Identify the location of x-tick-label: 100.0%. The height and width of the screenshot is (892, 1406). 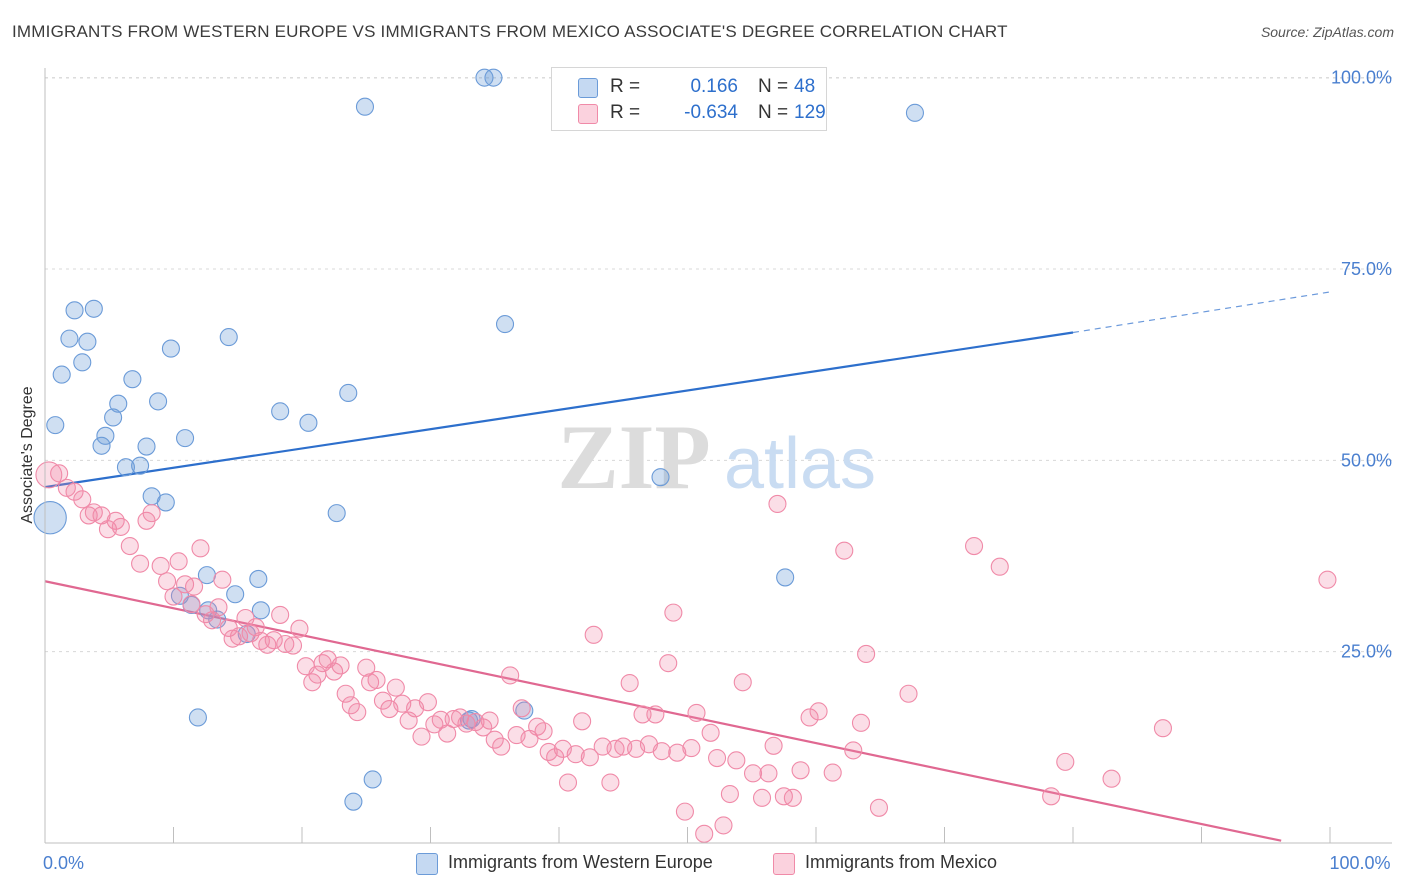
(1359, 863).